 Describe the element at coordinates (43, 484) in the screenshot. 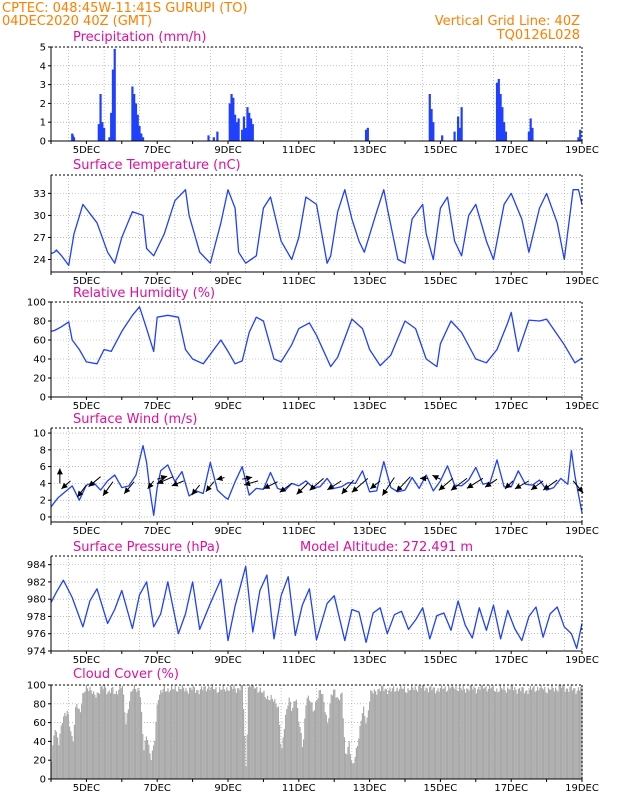

I see `y-tick-label: 4` at that location.